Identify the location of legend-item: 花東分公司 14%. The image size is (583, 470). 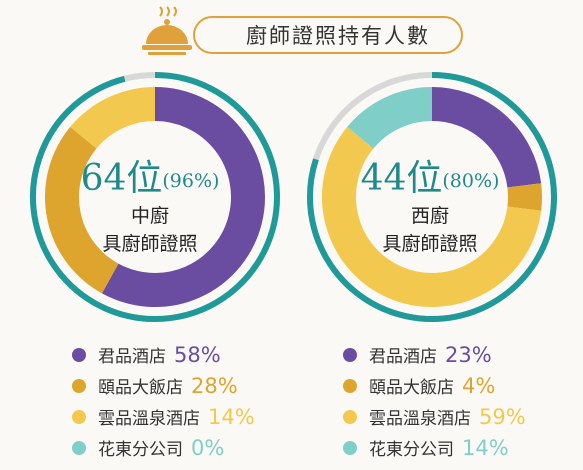
(434, 447).